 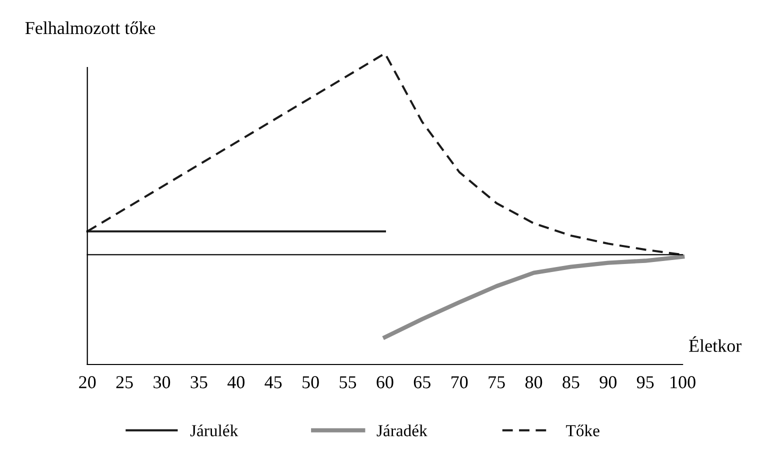 What do you see at coordinates (608, 382) in the screenshot?
I see `x-tick-label: 90` at bounding box center [608, 382].